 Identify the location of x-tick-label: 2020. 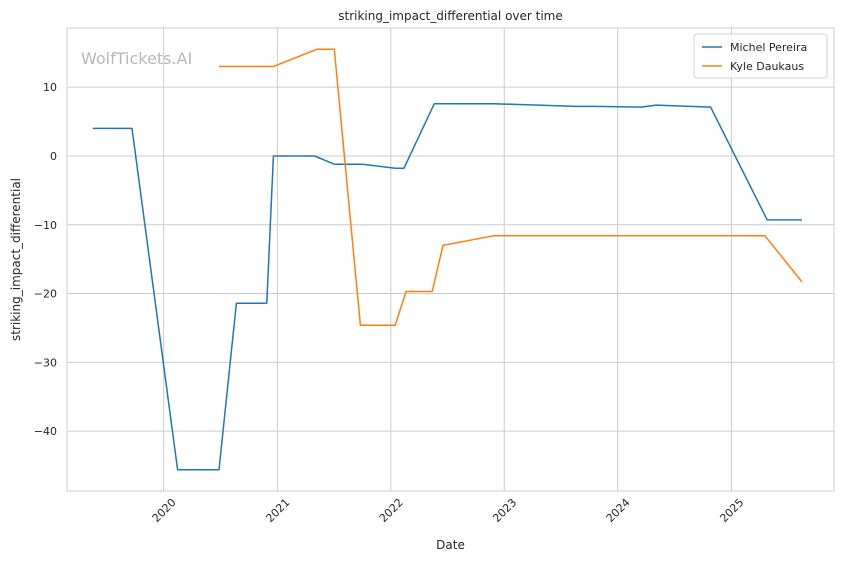
(164, 510).